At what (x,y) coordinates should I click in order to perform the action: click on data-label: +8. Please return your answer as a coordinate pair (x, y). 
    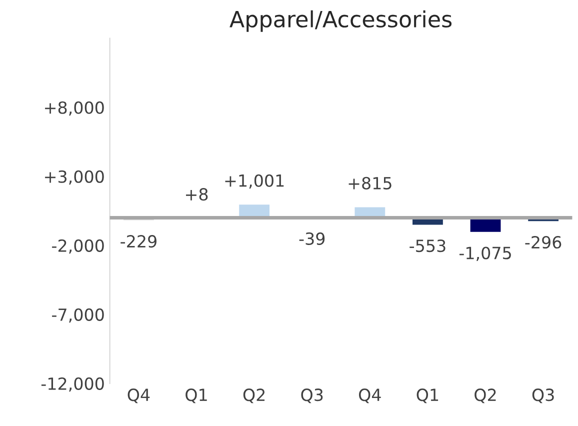
    Looking at the image, I should click on (197, 194).